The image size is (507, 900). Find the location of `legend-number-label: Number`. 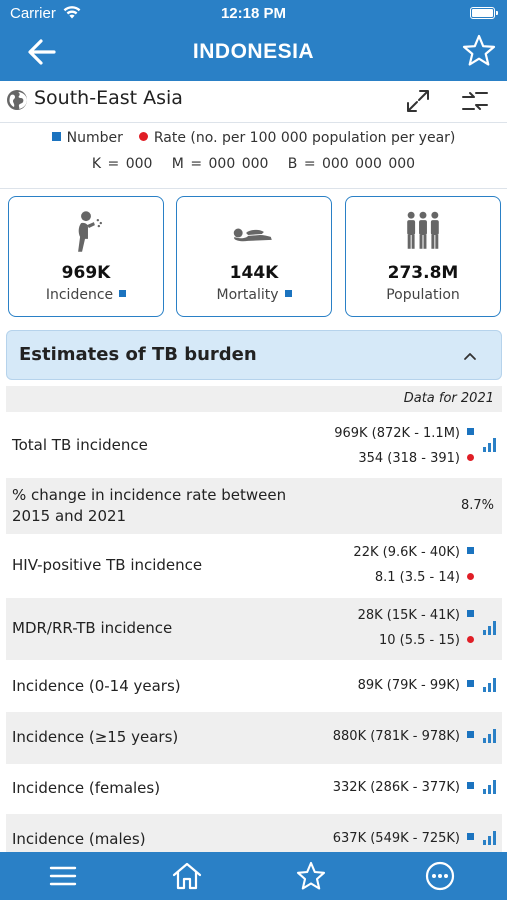

legend-number-label: Number is located at coordinates (94, 138).